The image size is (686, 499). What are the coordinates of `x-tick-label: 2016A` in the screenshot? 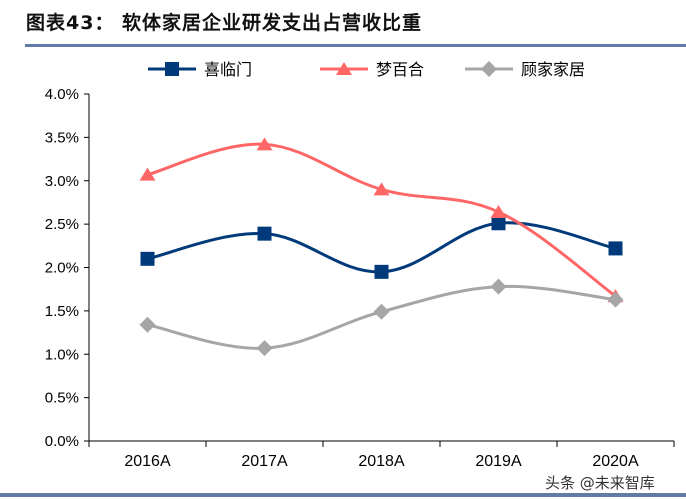 It's located at (147, 461).